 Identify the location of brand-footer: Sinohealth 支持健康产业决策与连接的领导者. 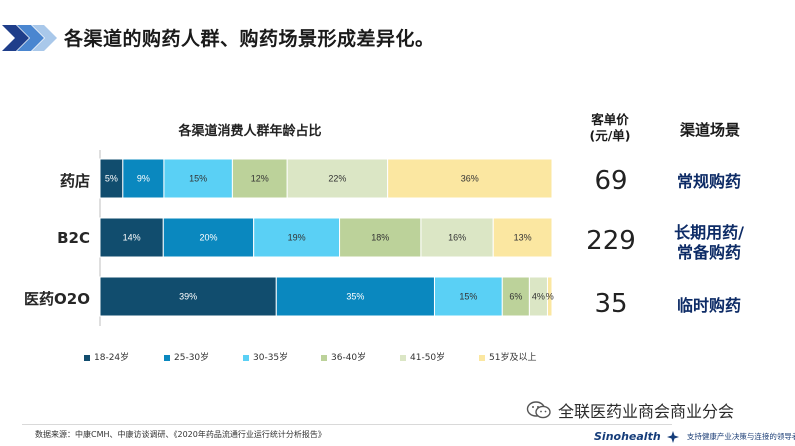
(694, 435).